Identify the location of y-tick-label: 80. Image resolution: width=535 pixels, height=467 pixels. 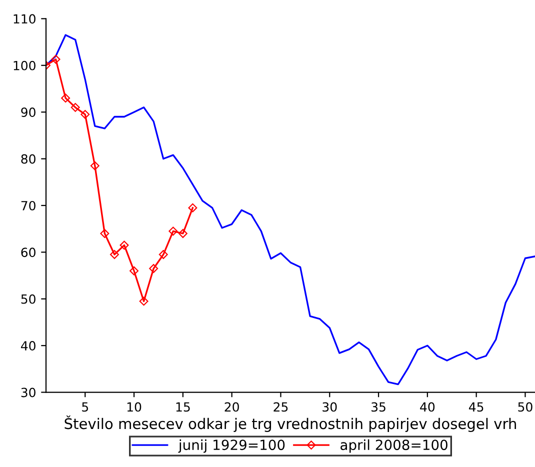
(28, 159).